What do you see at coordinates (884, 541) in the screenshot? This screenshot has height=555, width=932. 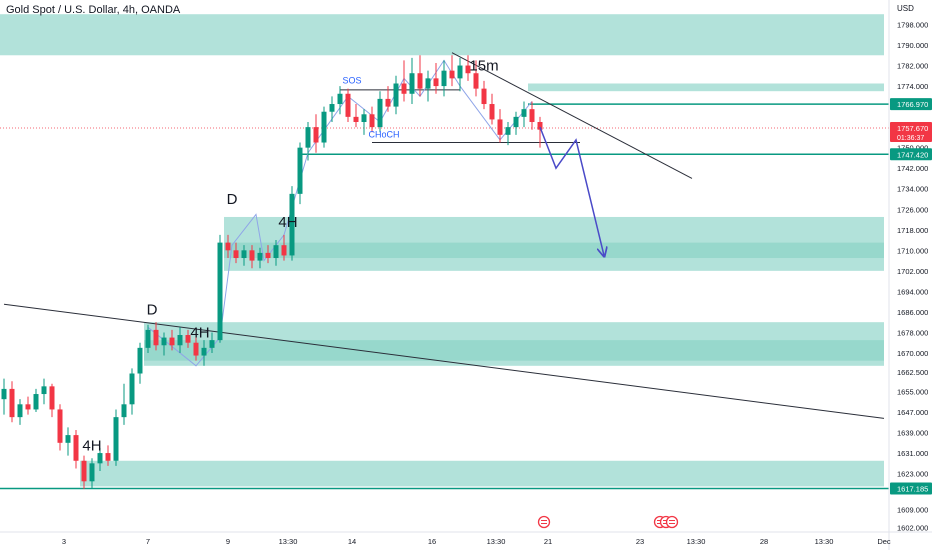 I see `x-tick-label-12: Dec` at bounding box center [884, 541].